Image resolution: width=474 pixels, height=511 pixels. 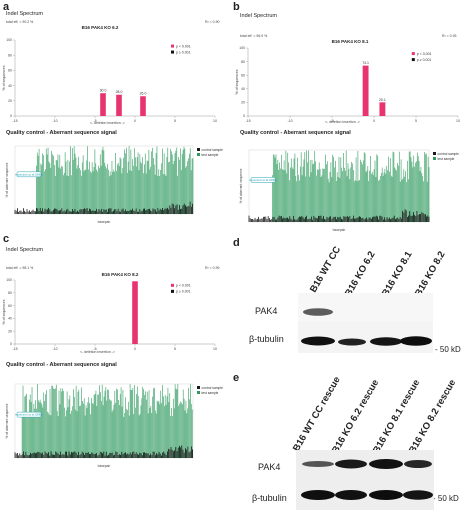 What do you see at coordinates (9, 40) in the screenshot?
I see `chart0-y-tick-label: 100` at bounding box center [9, 40].